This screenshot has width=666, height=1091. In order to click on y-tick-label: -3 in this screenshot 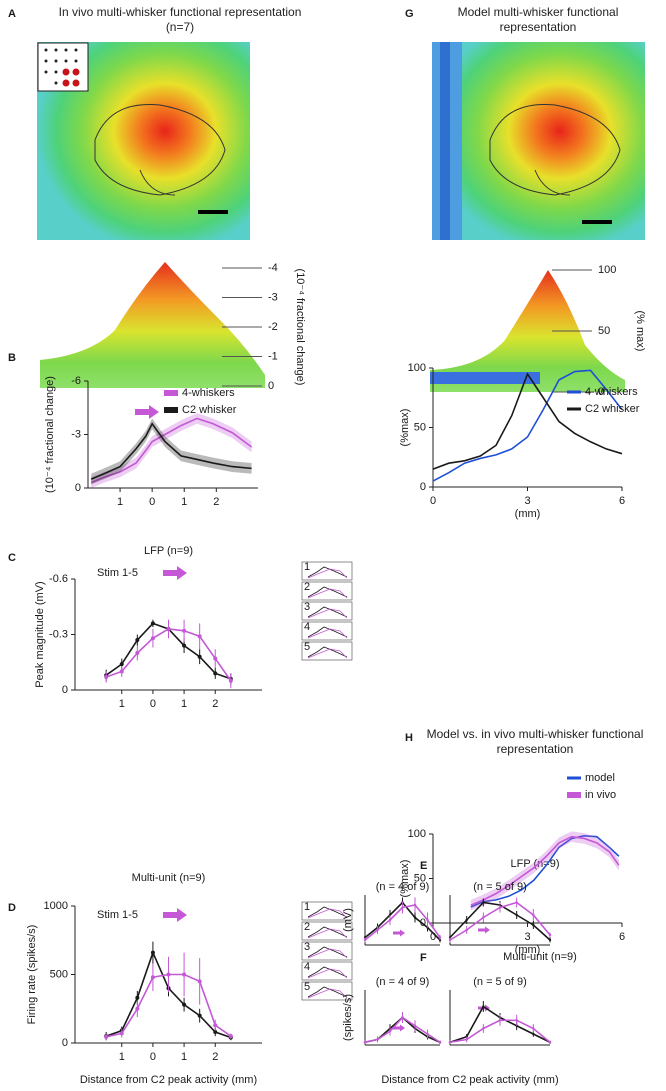, I will do `click(76, 434)`.